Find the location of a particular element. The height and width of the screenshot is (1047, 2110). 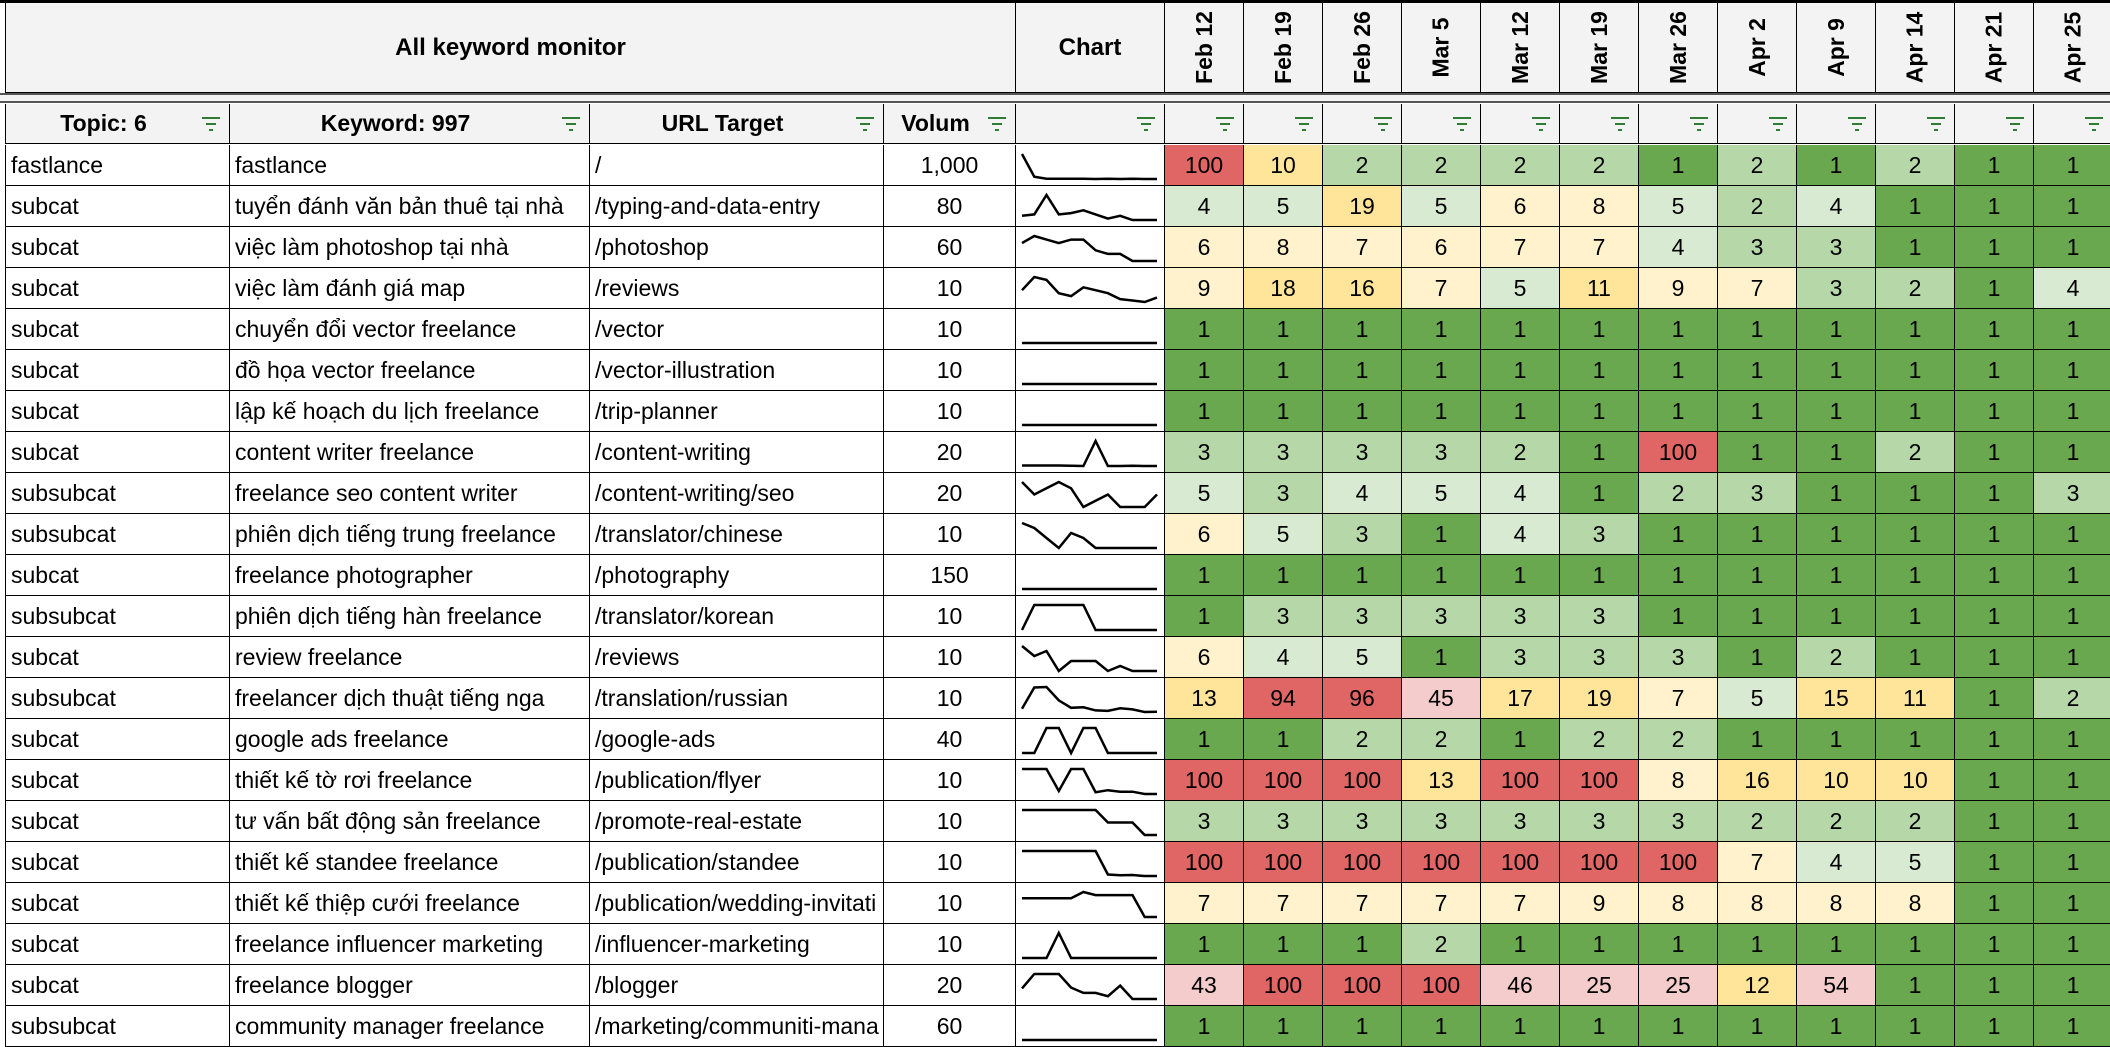

rank-cell: 100 is located at coordinates (1283, 985).